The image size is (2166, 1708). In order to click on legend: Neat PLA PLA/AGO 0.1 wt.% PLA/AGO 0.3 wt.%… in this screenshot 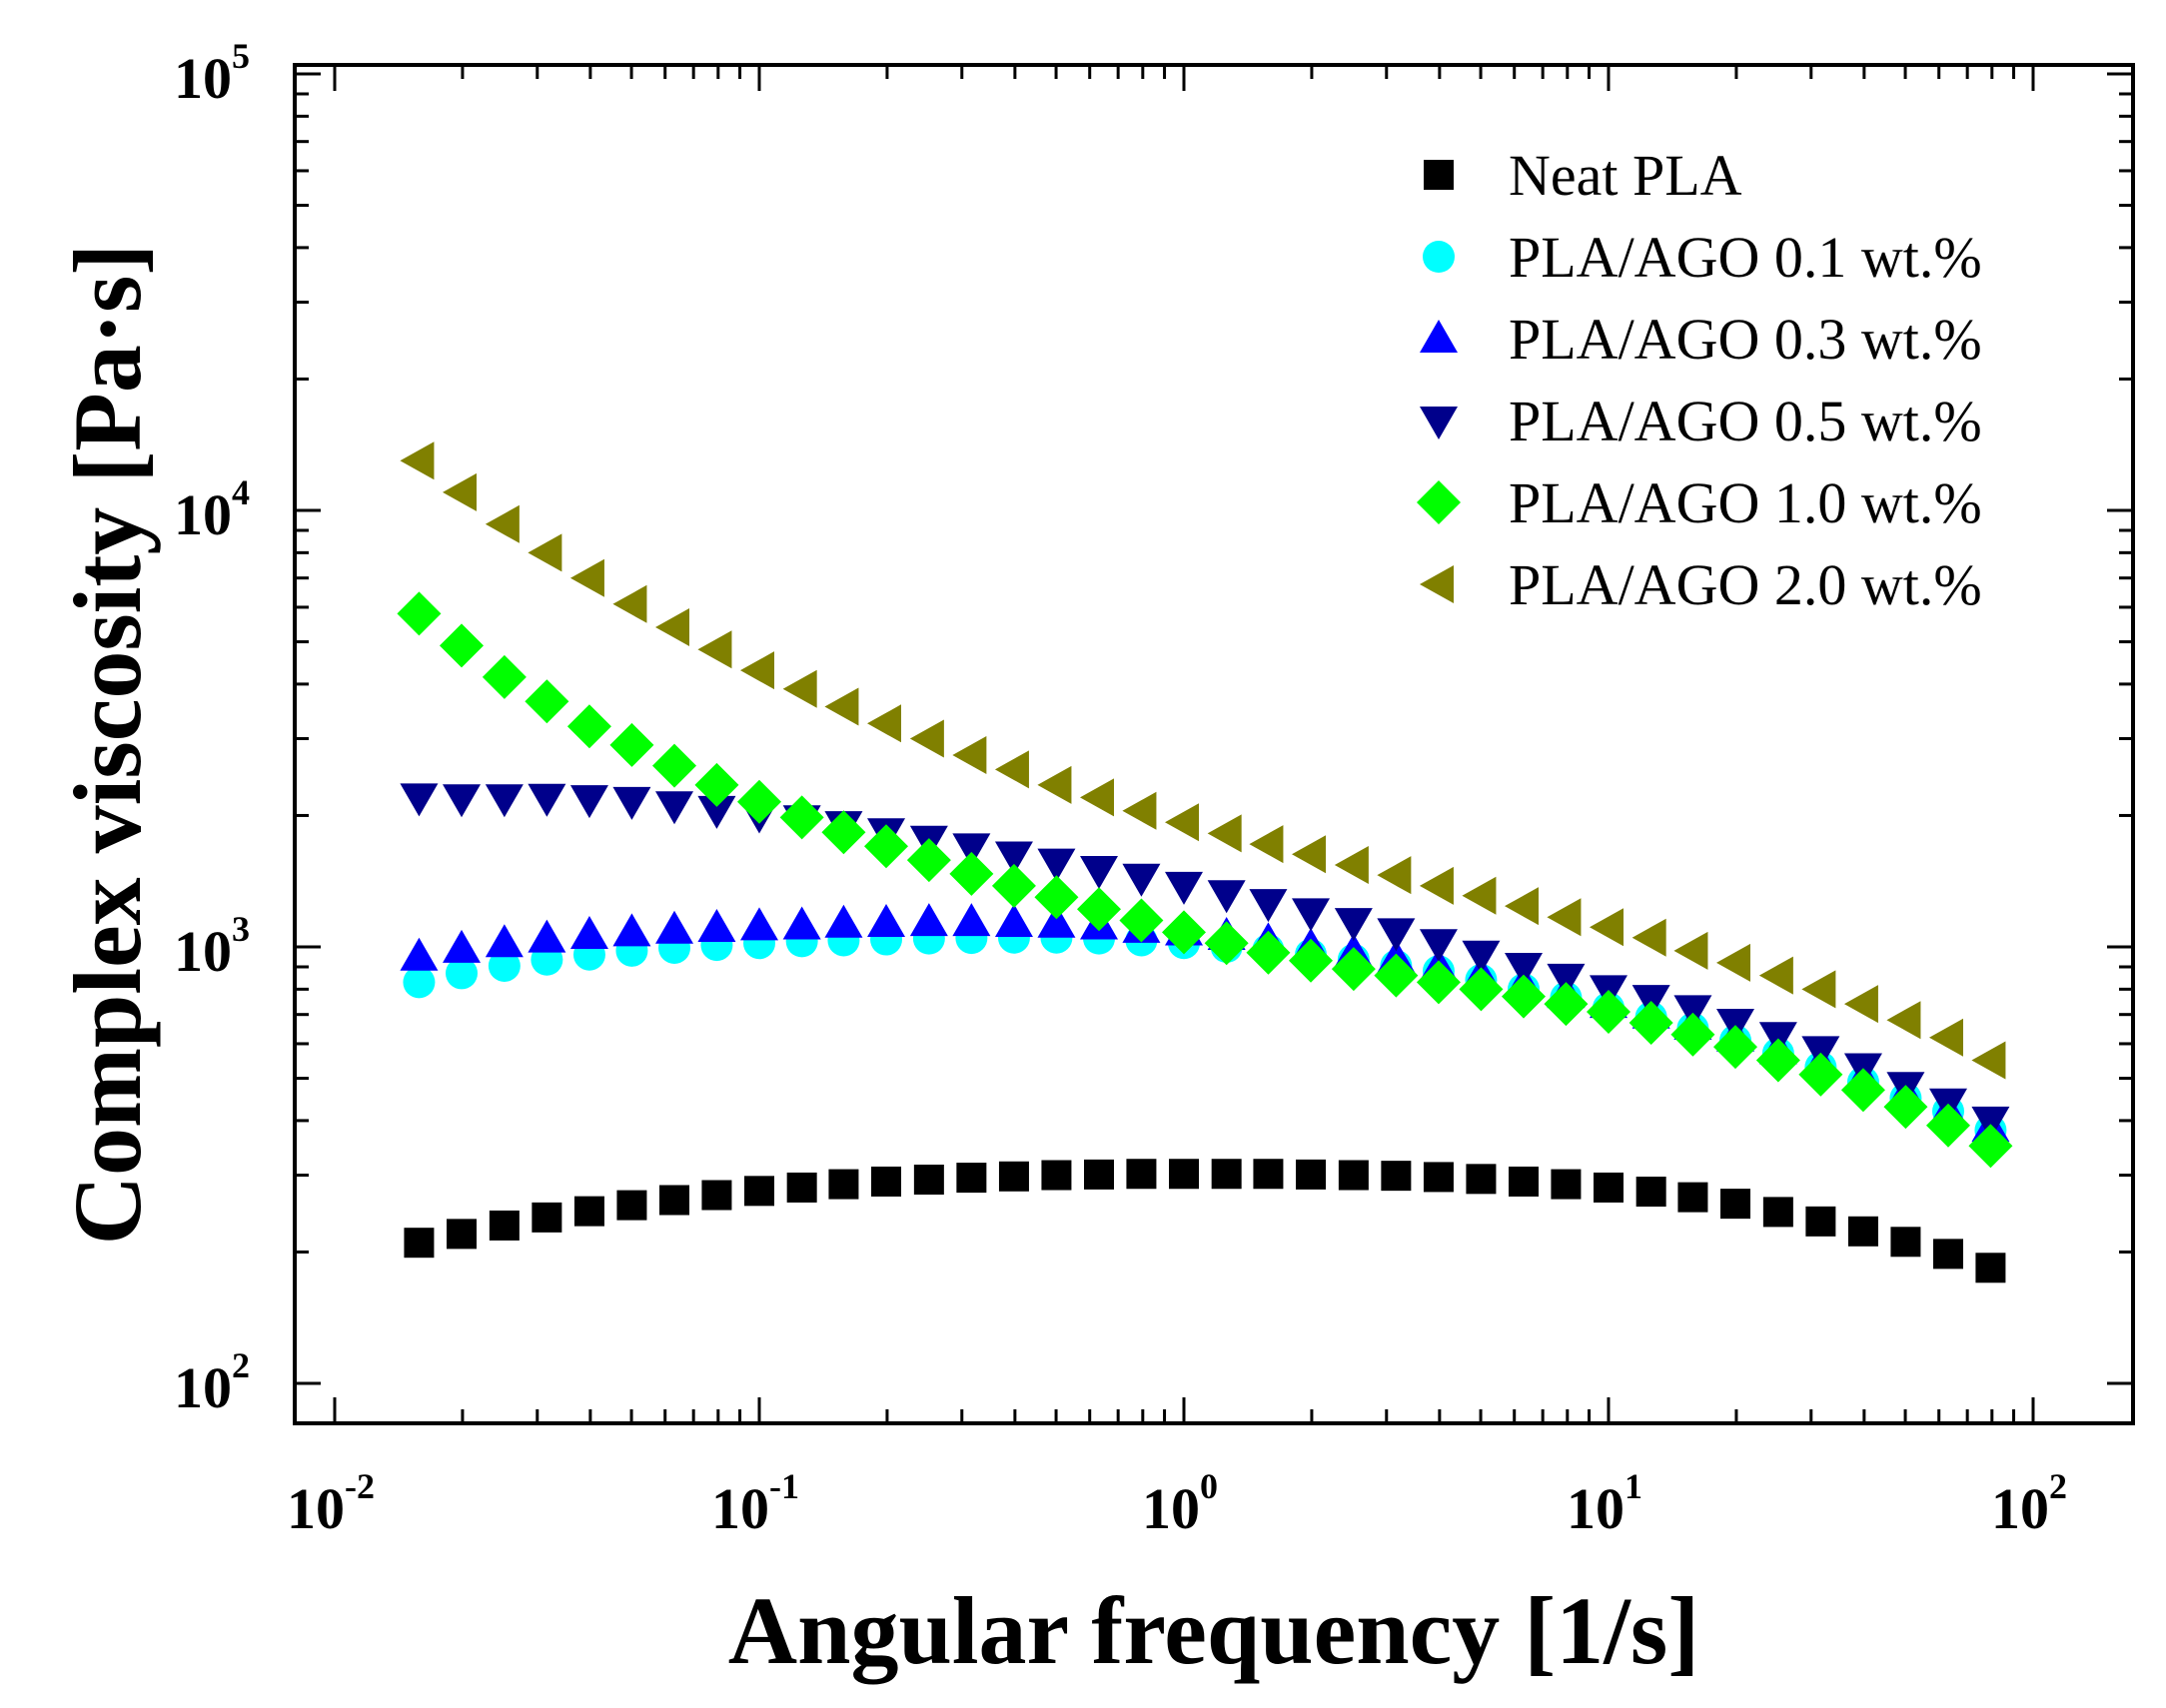, I will do `click(1699, 380)`.